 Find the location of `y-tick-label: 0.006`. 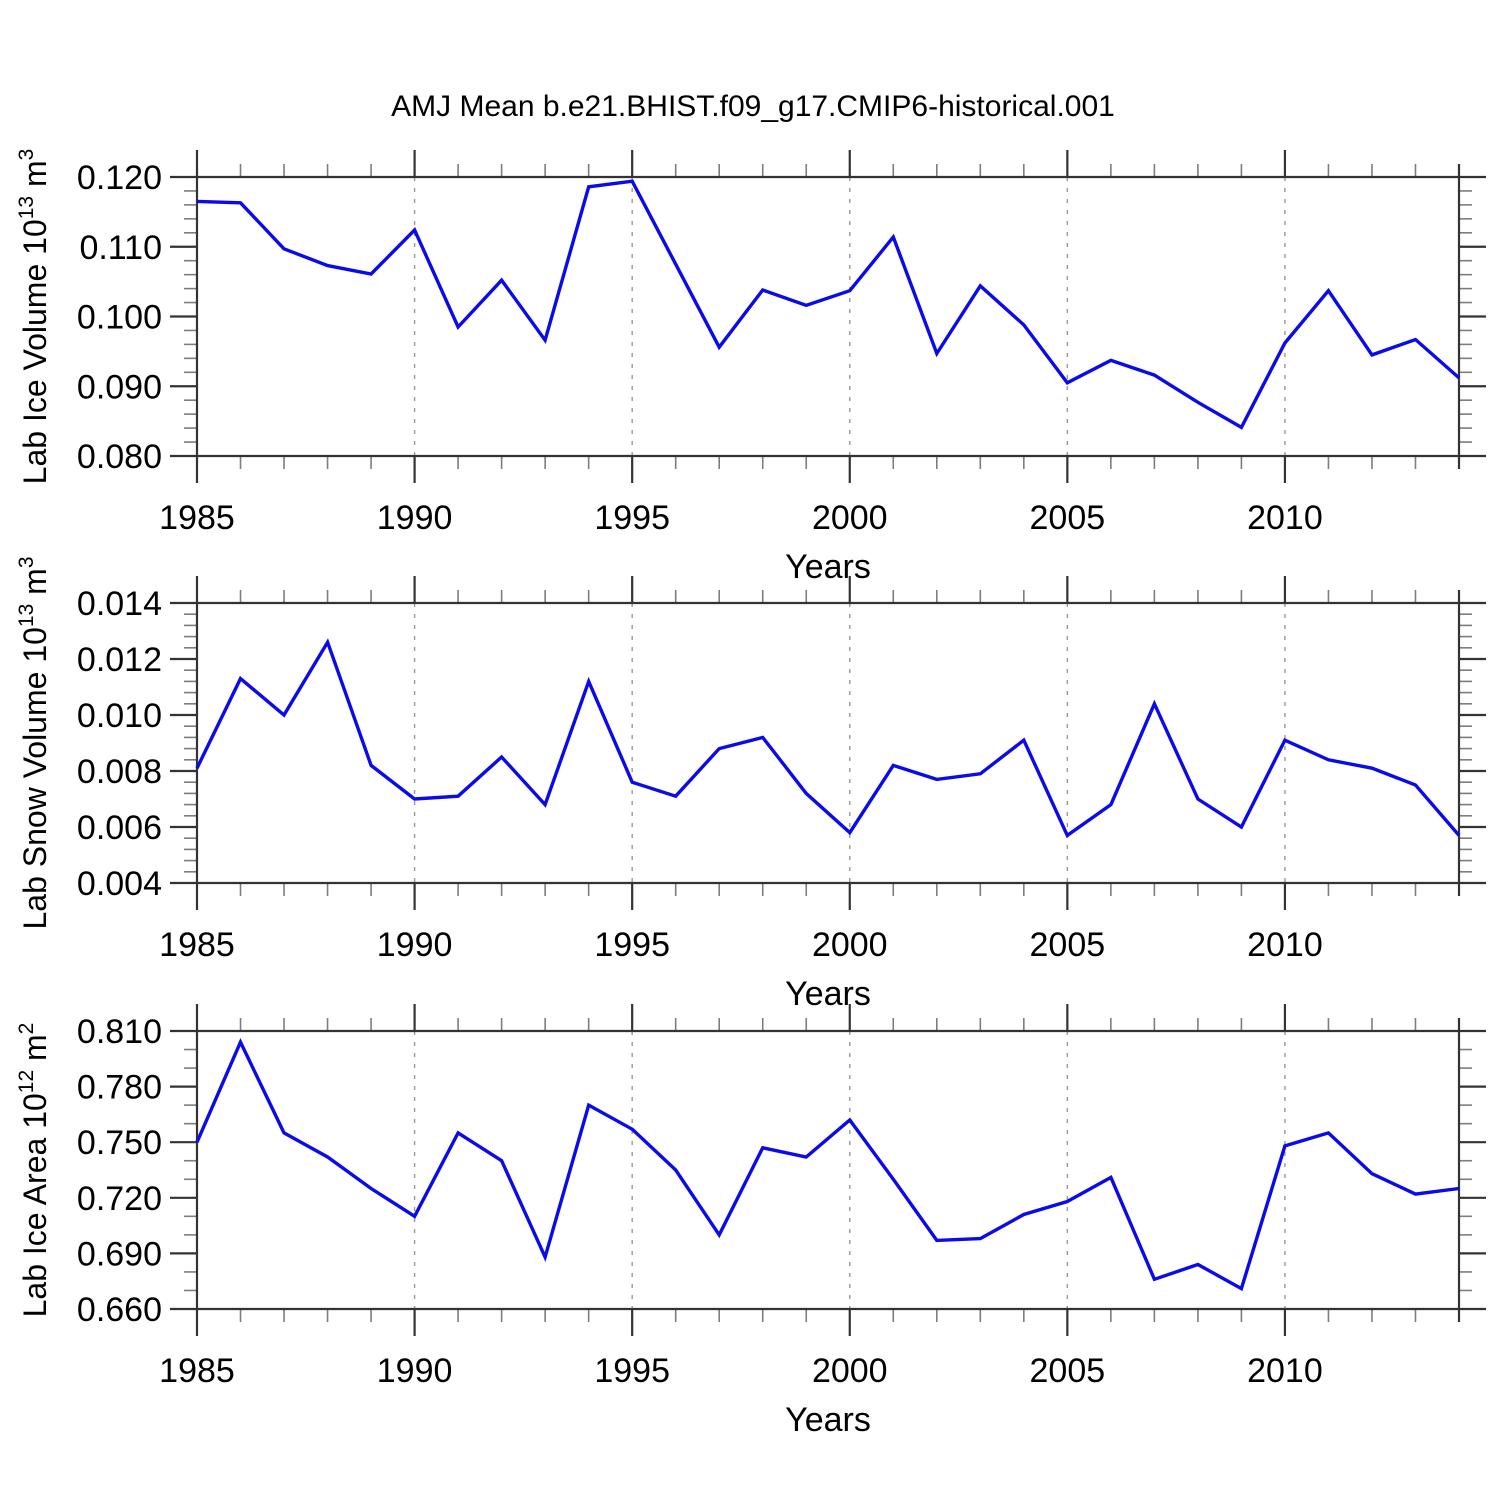

y-tick-label: 0.006 is located at coordinates (119, 828).